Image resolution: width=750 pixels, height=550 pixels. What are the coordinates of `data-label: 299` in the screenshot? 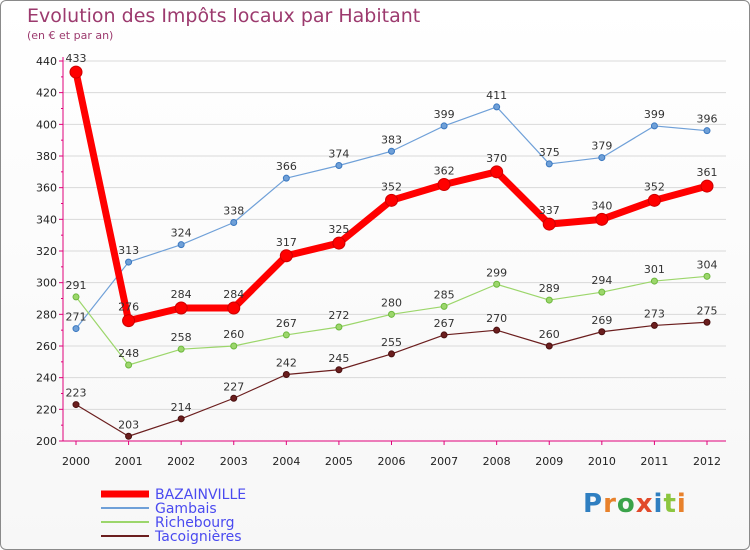 It's located at (496, 272).